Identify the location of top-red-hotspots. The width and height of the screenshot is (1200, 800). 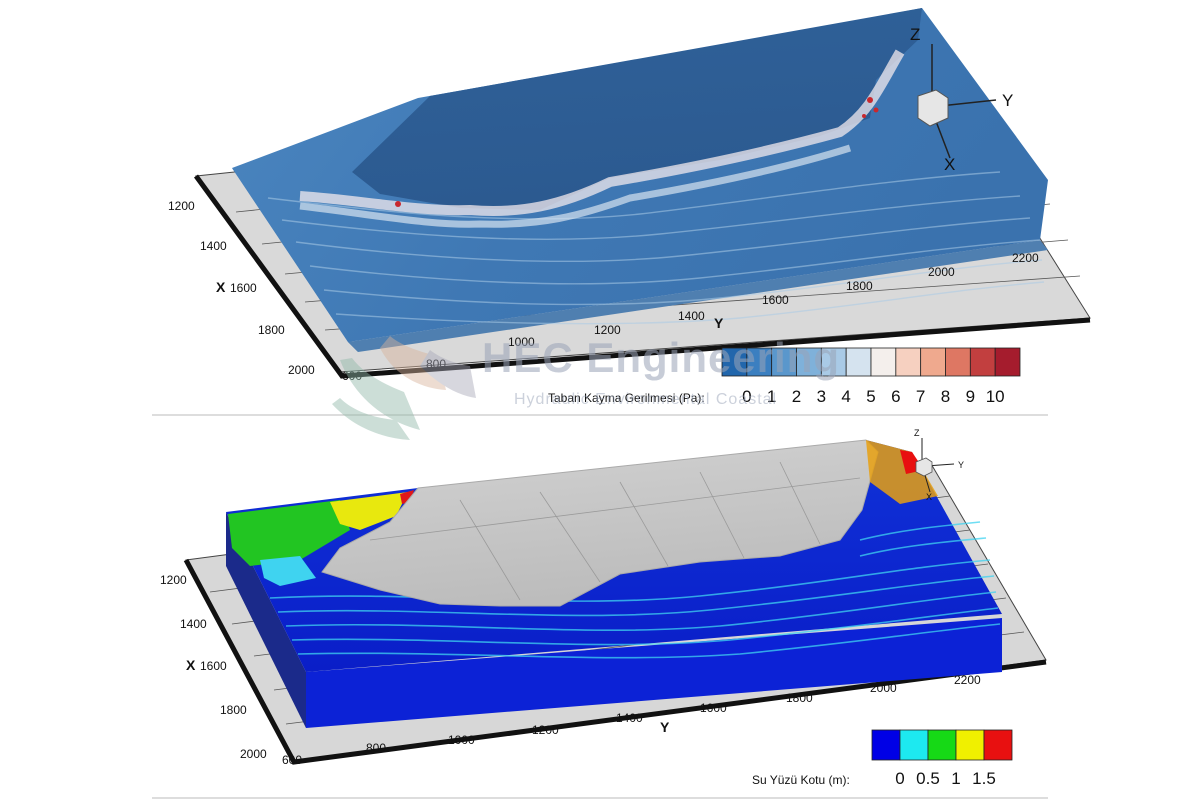
(637, 152).